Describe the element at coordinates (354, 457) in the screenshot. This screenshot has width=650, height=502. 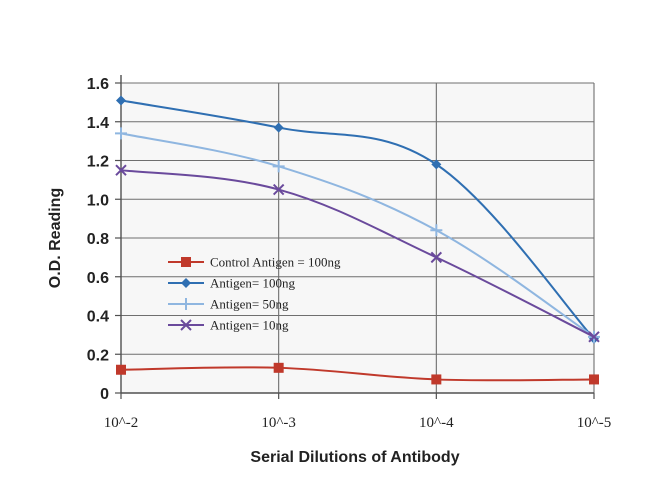
I see `x-axis-title: Serial Dilutions of Antibody` at that location.